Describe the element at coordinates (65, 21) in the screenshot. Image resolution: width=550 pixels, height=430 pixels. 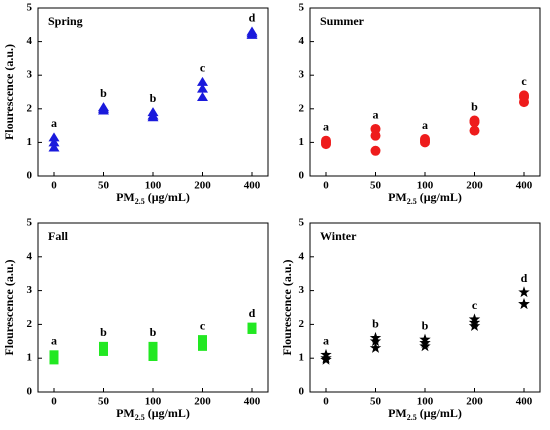
I see `panel-title: Spring` at that location.